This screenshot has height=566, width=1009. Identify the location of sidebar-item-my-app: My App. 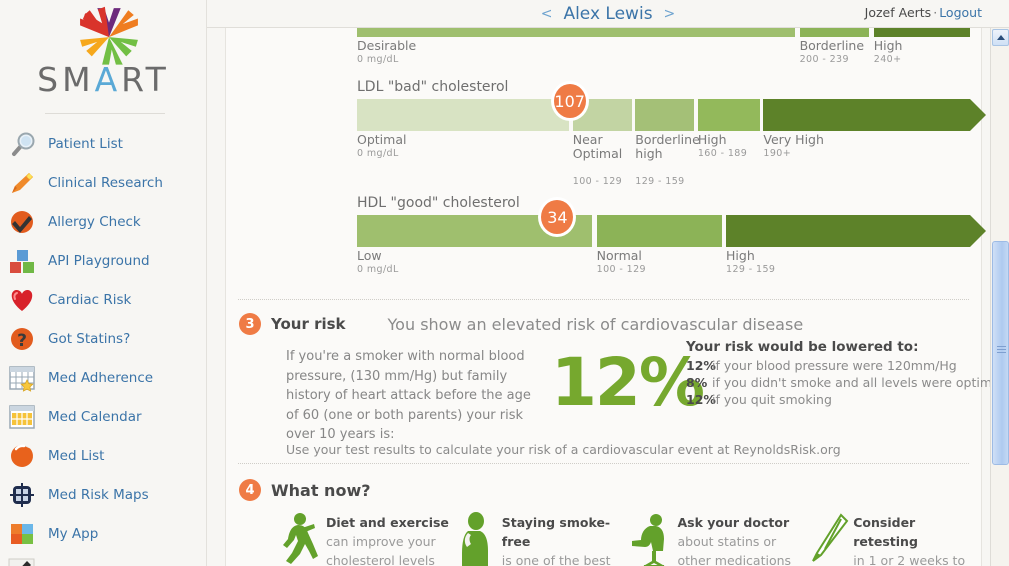
(103, 533).